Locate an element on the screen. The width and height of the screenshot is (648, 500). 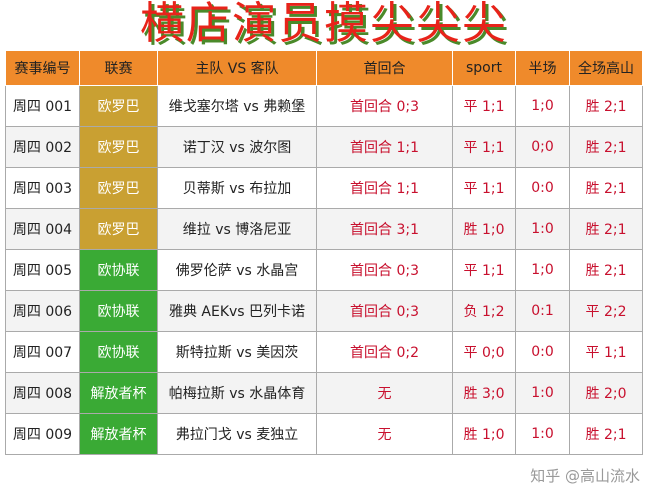
cell-teams: 雅典 AEKvs 巴列卡诺 is located at coordinates (237, 311).